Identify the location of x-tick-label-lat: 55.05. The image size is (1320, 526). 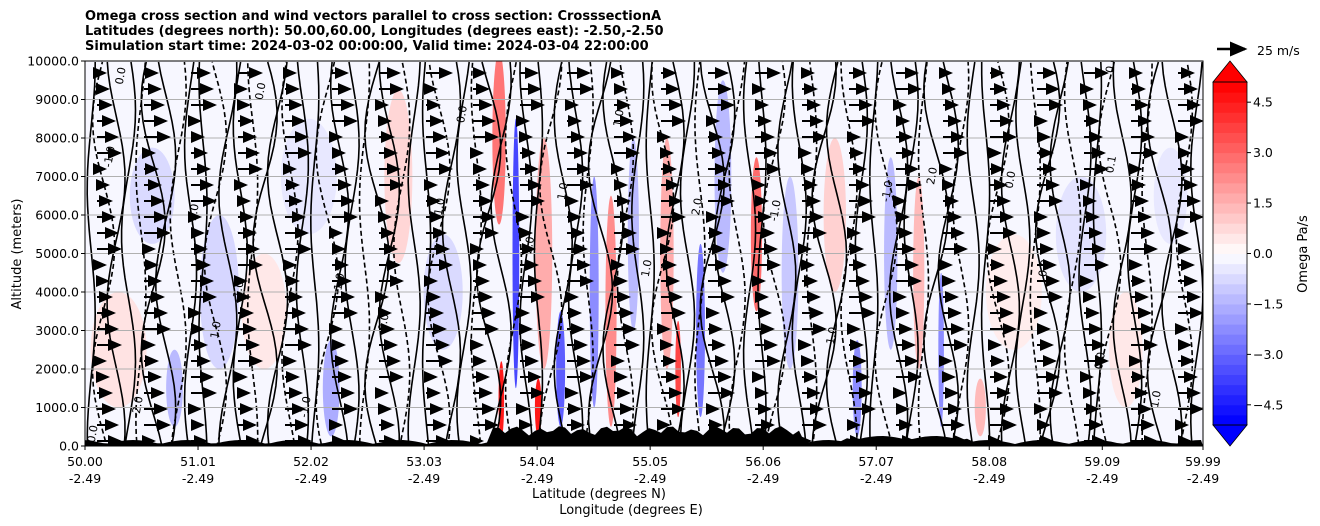
(650, 461).